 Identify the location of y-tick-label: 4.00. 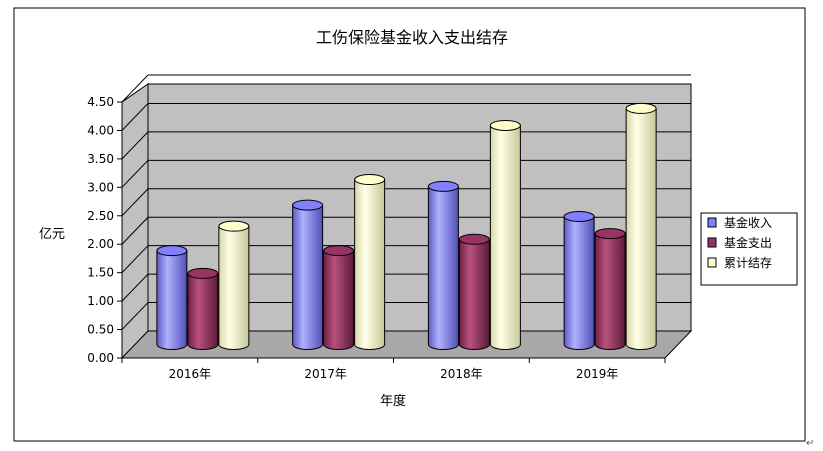
(100, 130).